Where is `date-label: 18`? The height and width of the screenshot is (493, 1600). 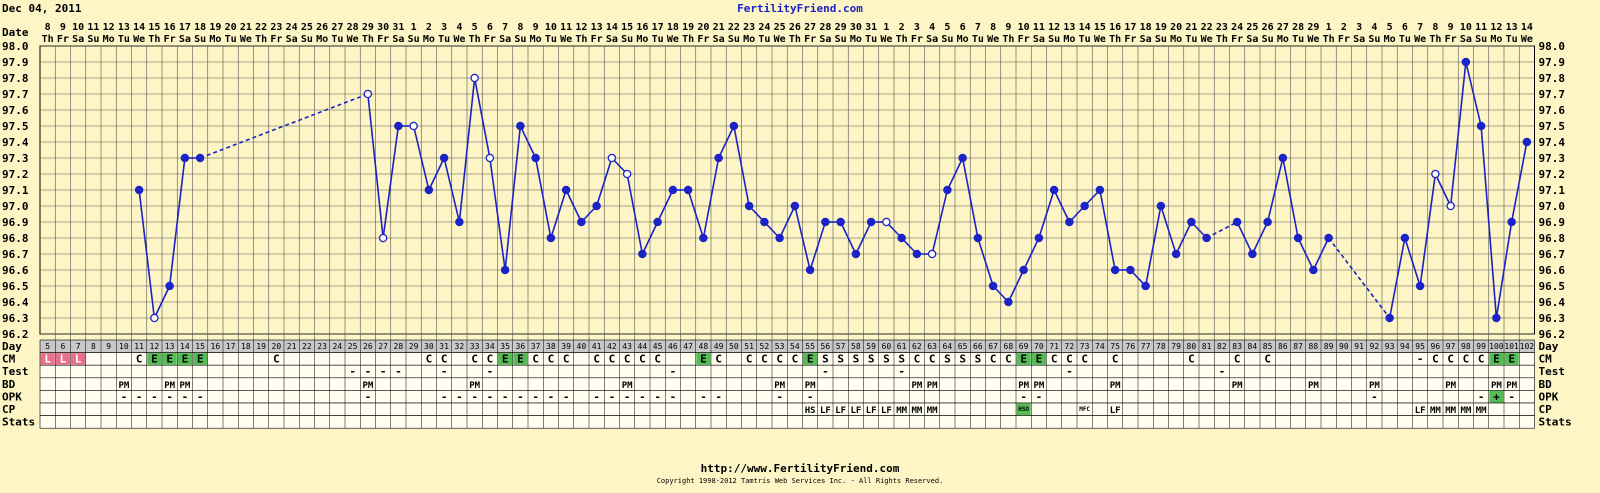 date-label: 18 is located at coordinates (673, 27).